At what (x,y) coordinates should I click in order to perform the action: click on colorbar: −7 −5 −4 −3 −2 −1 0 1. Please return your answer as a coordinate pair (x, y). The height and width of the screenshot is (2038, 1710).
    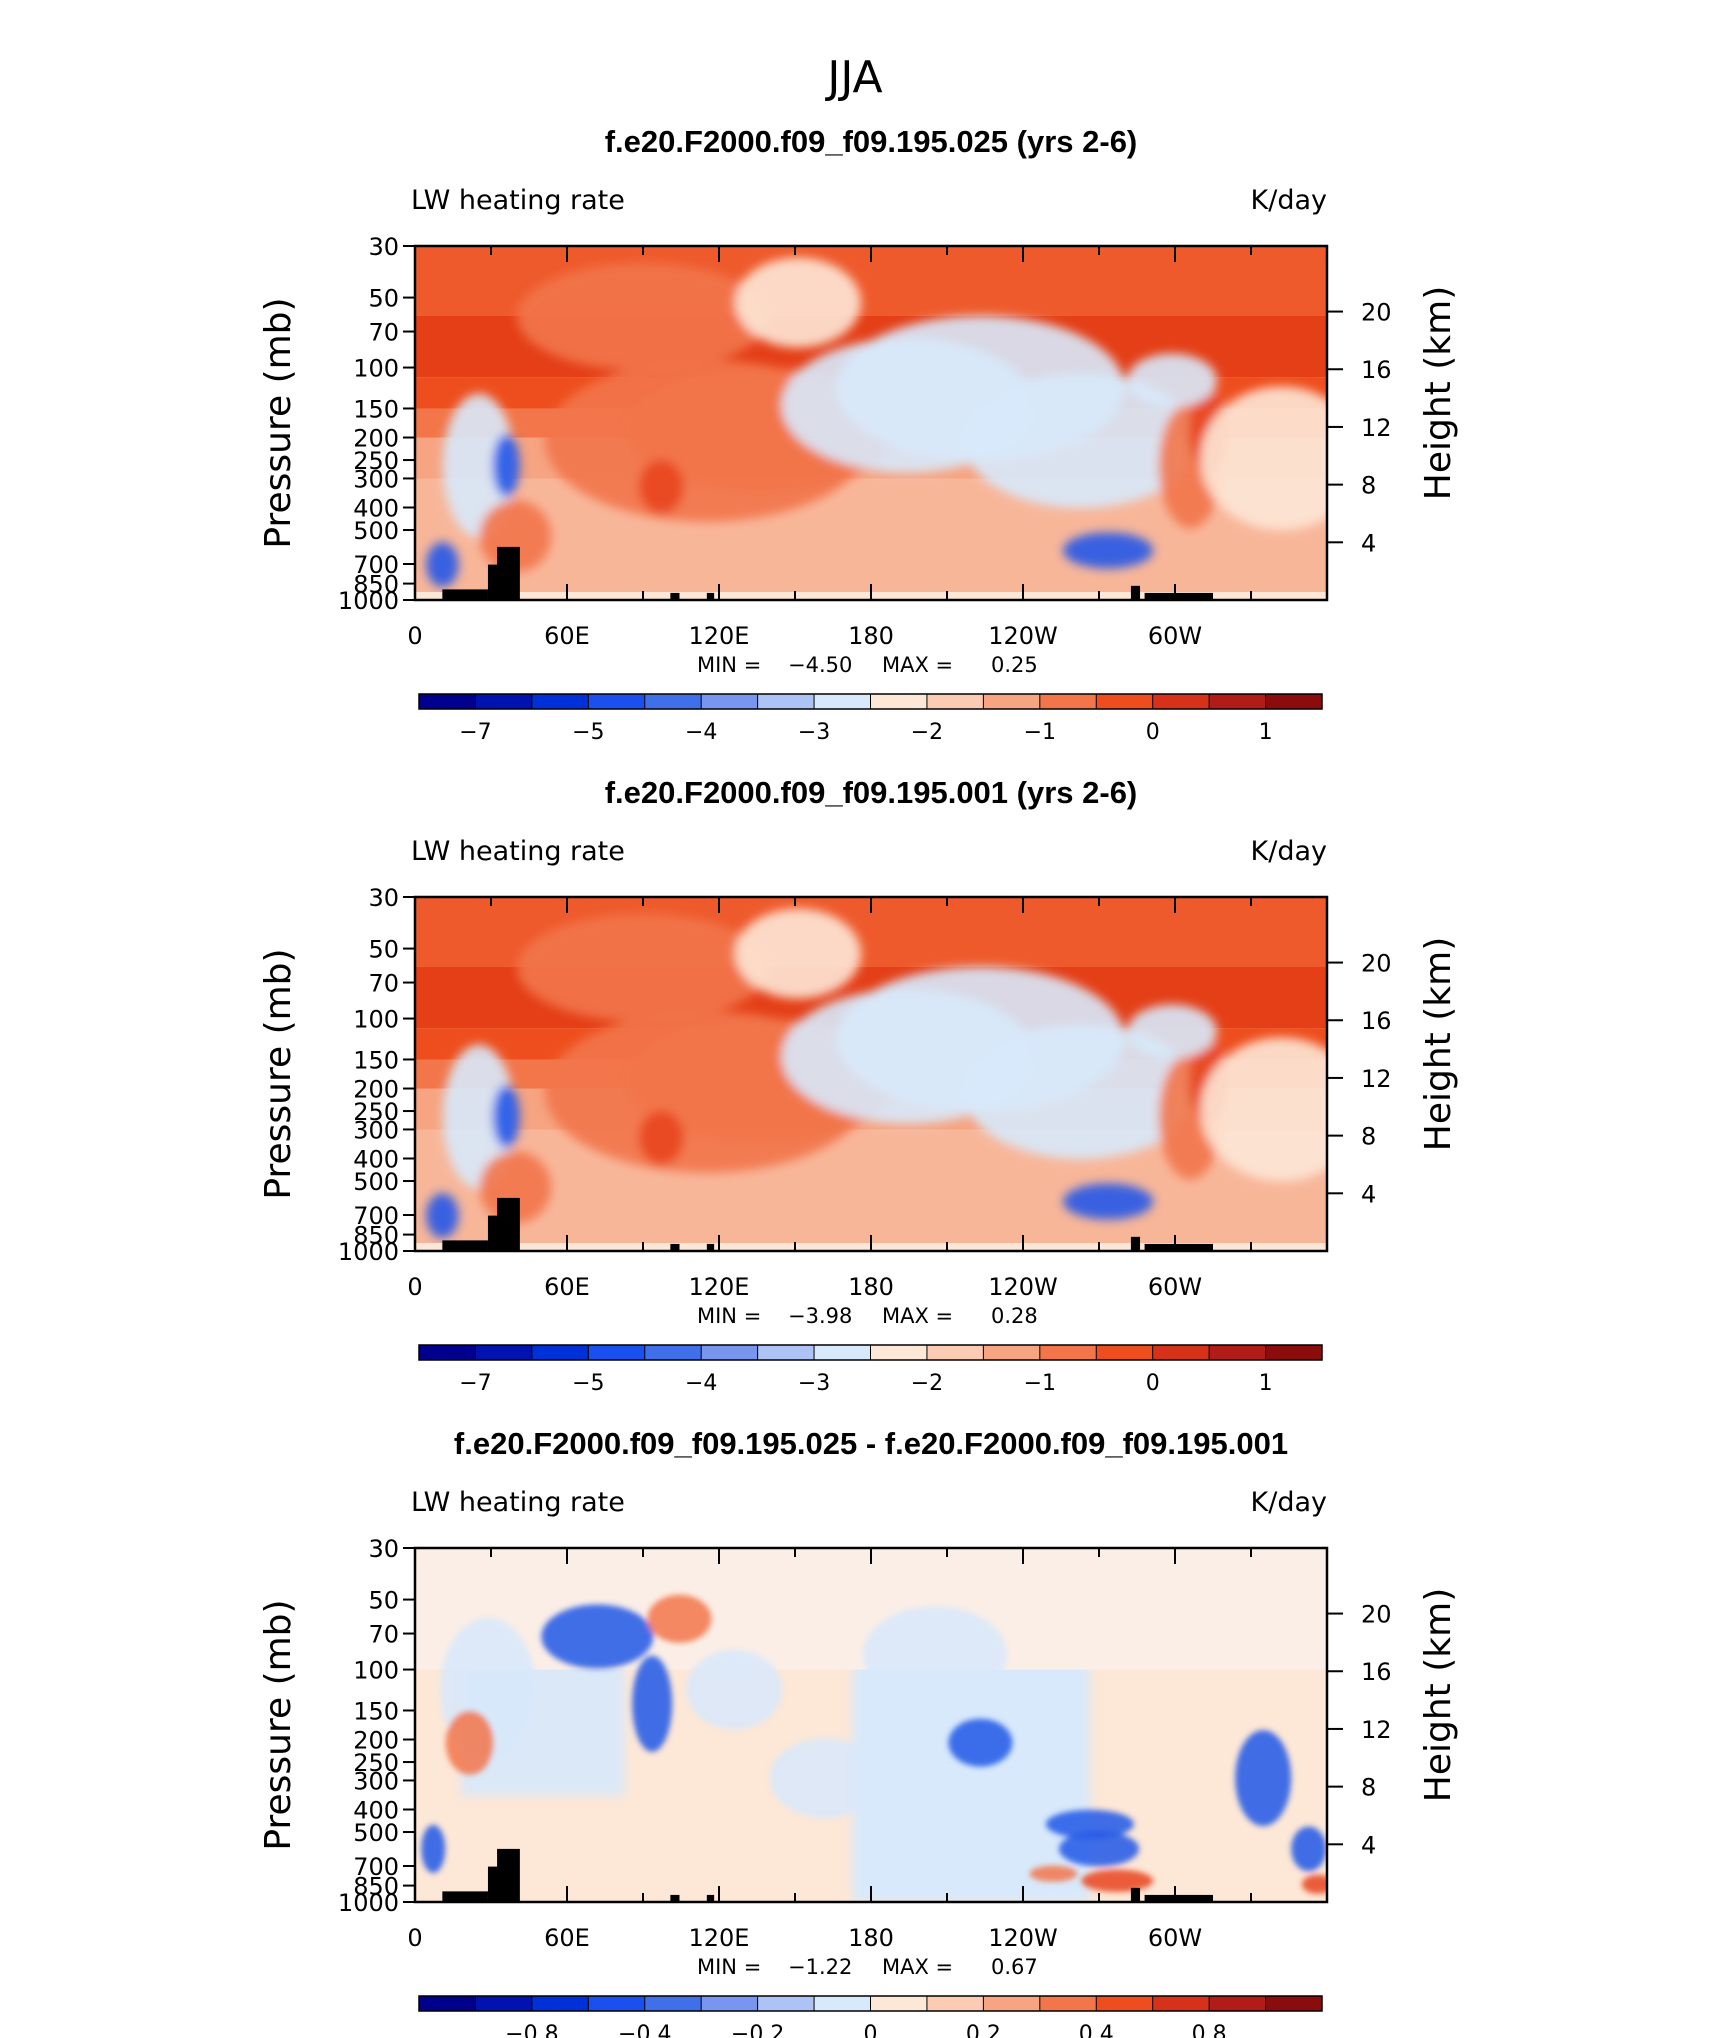
    Looking at the image, I should click on (870, 719).